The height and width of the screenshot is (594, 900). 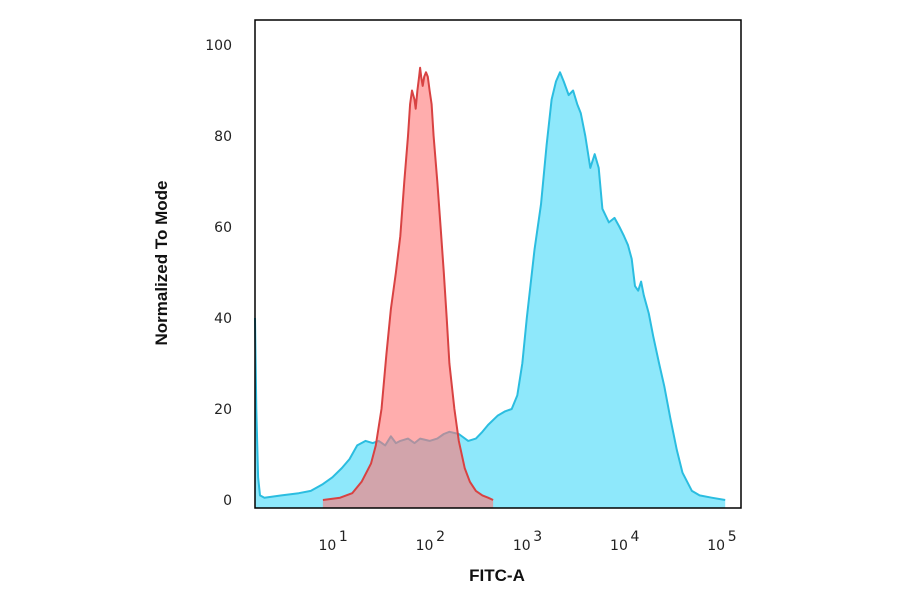 What do you see at coordinates (227, 501) in the screenshot?
I see `y-tick-label: 0` at bounding box center [227, 501].